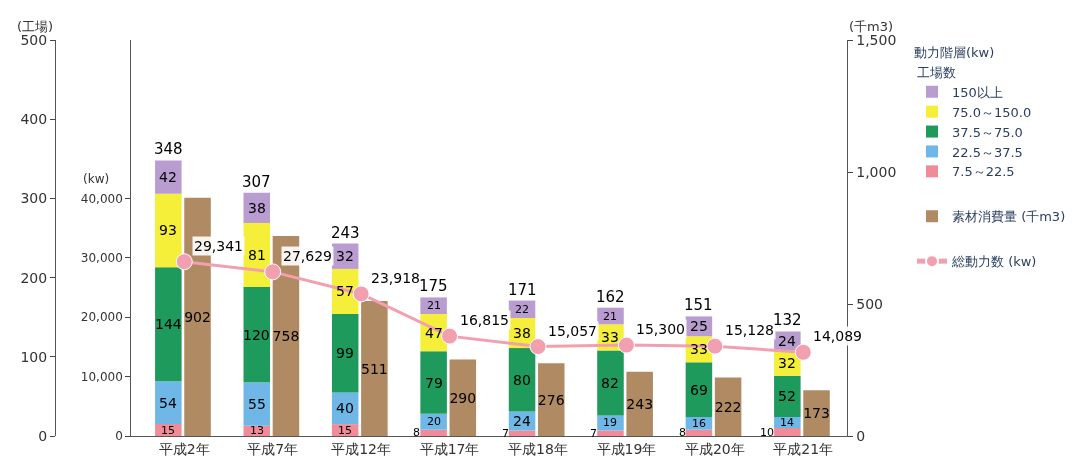 This screenshot has height=471, width=1091. I want to click on data-label: 10, so click(767, 432).